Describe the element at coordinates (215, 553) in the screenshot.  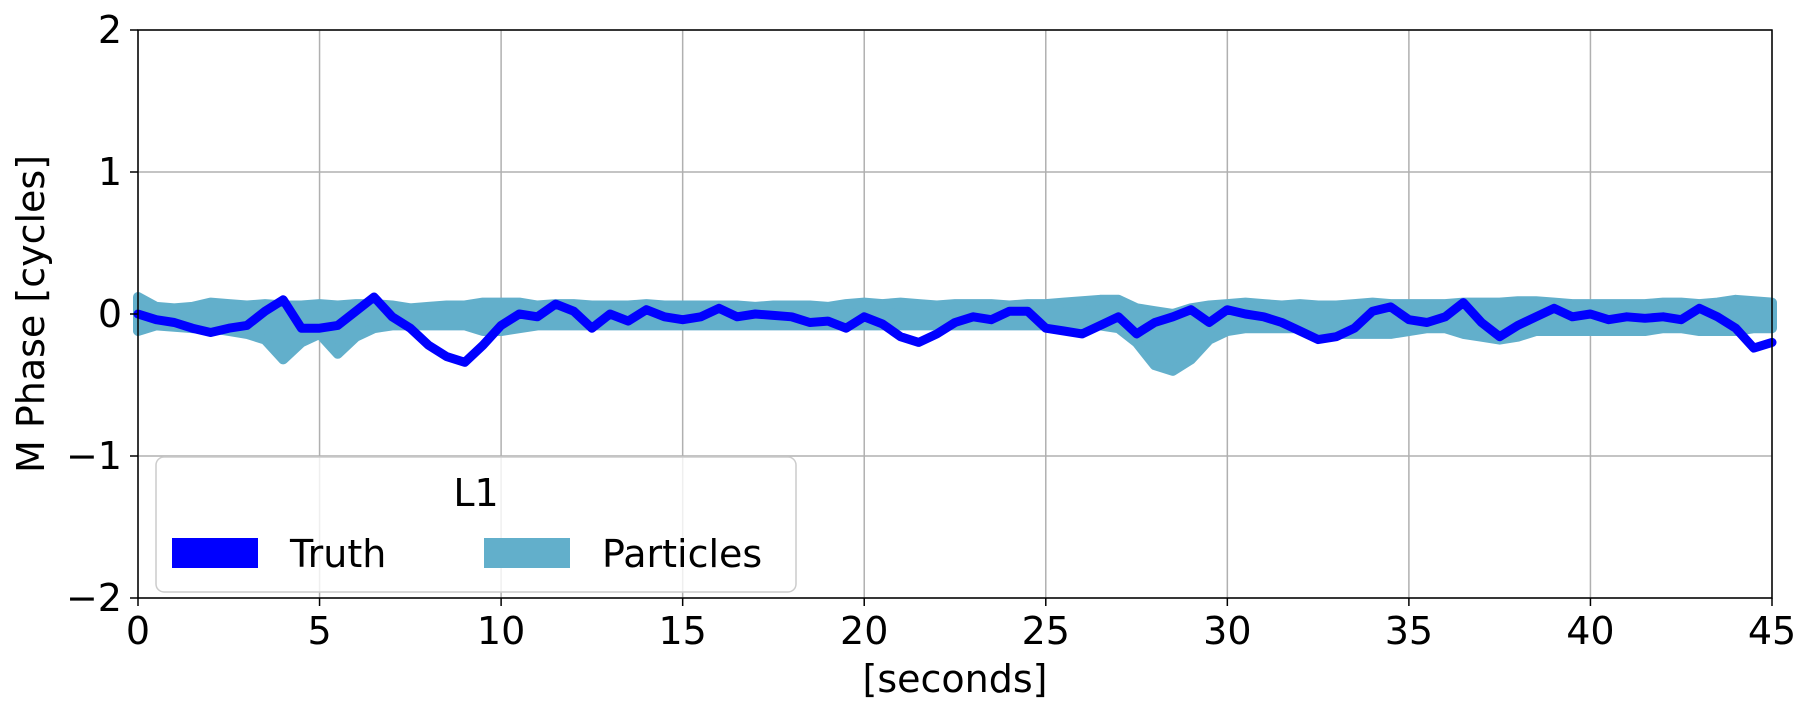
I see `legend-truth-swatch` at that location.